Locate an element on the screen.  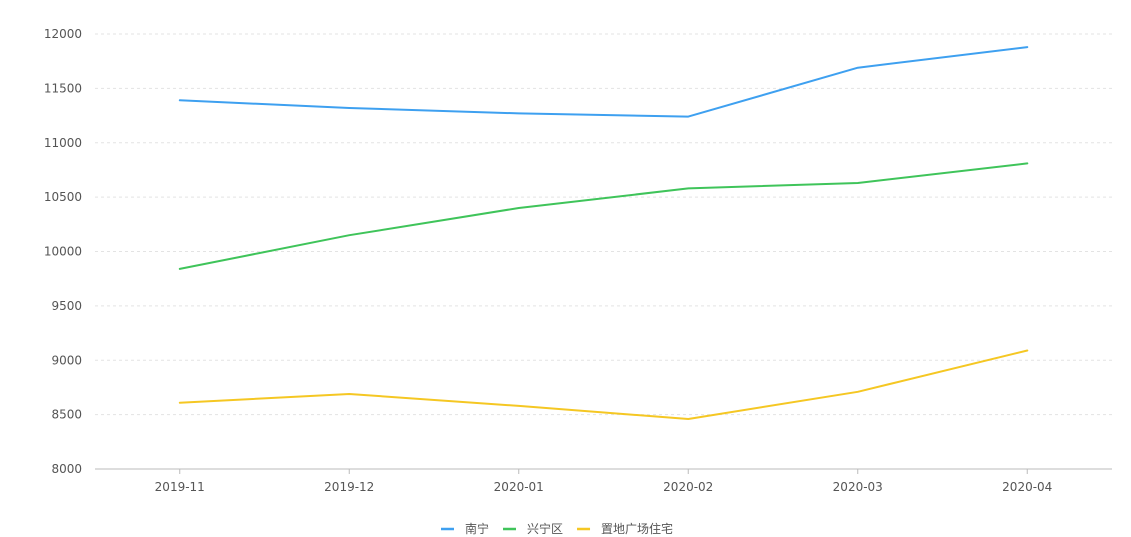
legend-item-0: 南宁 is located at coordinates (465, 528).